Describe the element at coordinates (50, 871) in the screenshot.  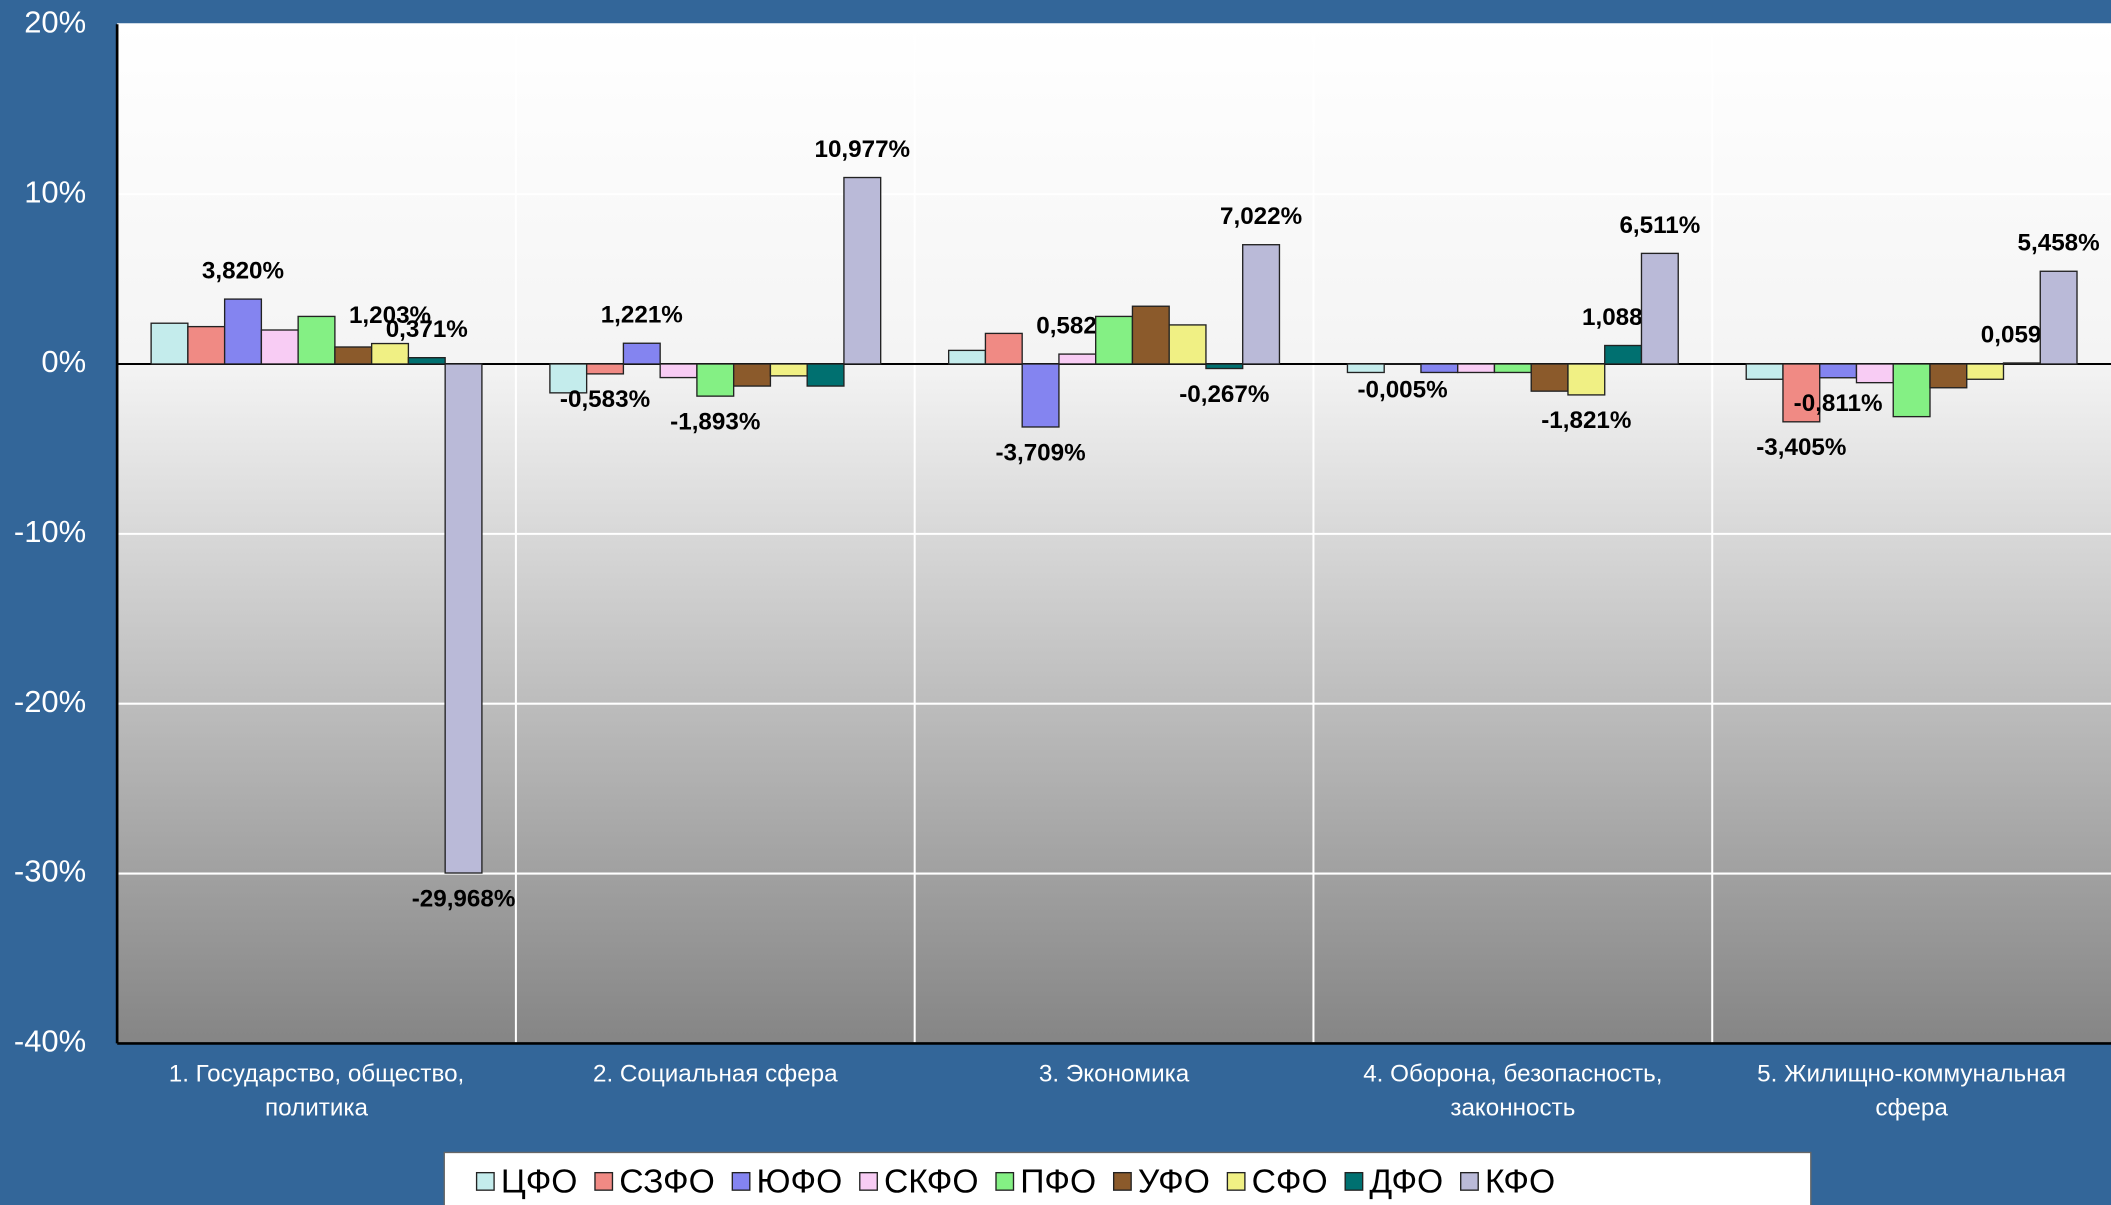
I see `y-tick-label: -30%` at that location.